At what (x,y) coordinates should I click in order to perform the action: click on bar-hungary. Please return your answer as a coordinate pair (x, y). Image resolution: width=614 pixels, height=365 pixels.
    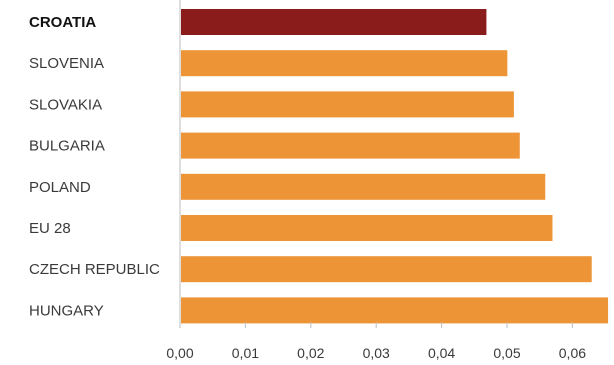
    Looking at the image, I should click on (395, 310).